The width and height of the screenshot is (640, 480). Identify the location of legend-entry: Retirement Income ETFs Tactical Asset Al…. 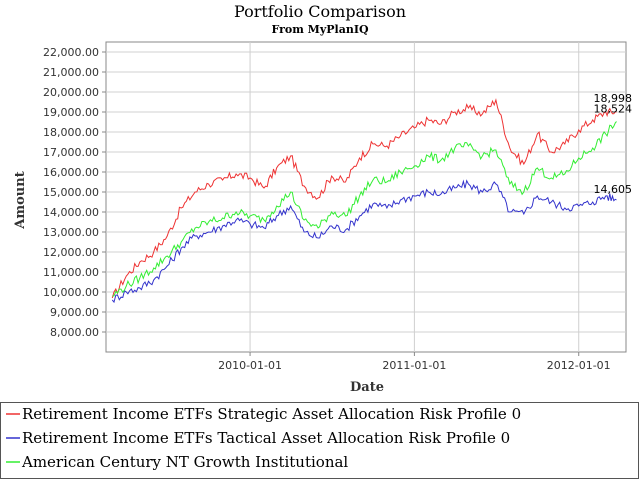
(266, 438).